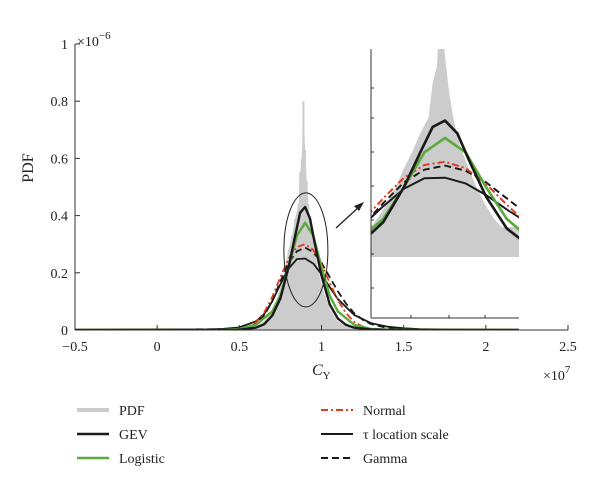 This screenshot has height=487, width=600. Describe the element at coordinates (64, 45) in the screenshot. I see `y-tick-label: 1` at that location.